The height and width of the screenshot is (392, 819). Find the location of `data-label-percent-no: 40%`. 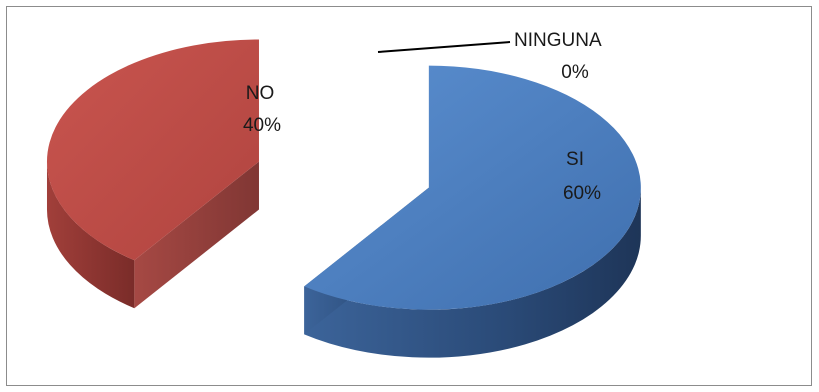

data-label-percent-no: 40% is located at coordinates (262, 125).